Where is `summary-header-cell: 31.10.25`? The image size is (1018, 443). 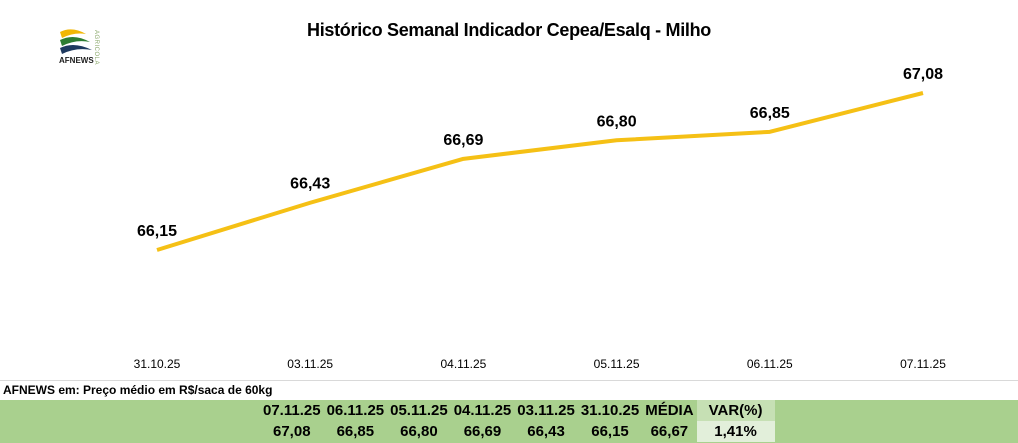 summary-header-cell: 31.10.25 is located at coordinates (610, 410).